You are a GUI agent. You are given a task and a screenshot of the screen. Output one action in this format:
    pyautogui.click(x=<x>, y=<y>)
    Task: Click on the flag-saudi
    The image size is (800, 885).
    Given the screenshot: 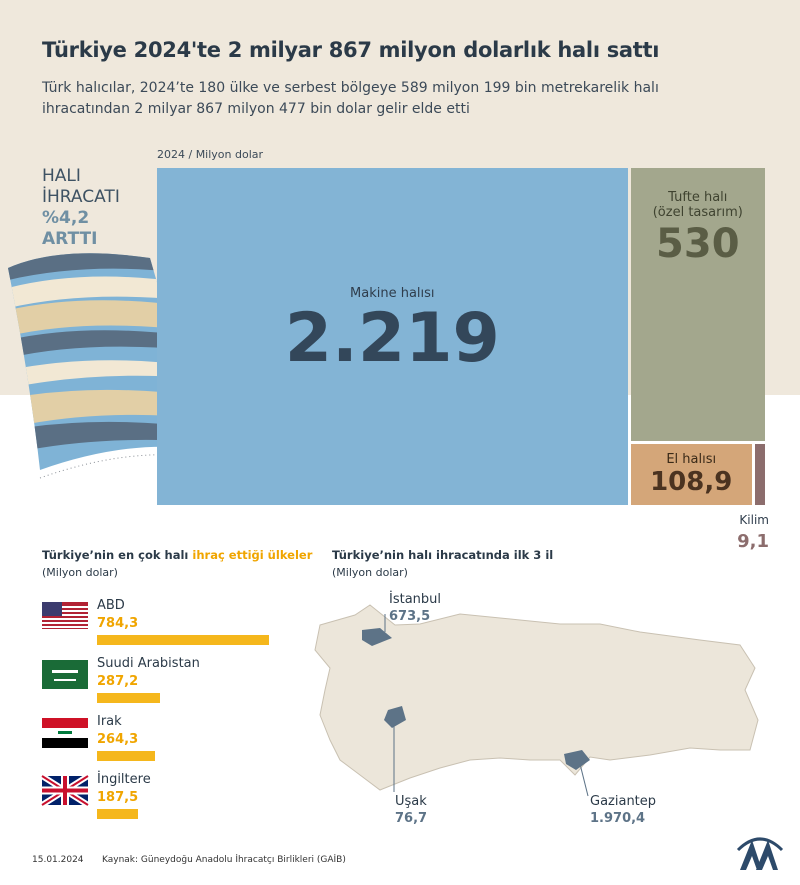 What is the action you would take?
    pyautogui.click(x=65, y=674)
    